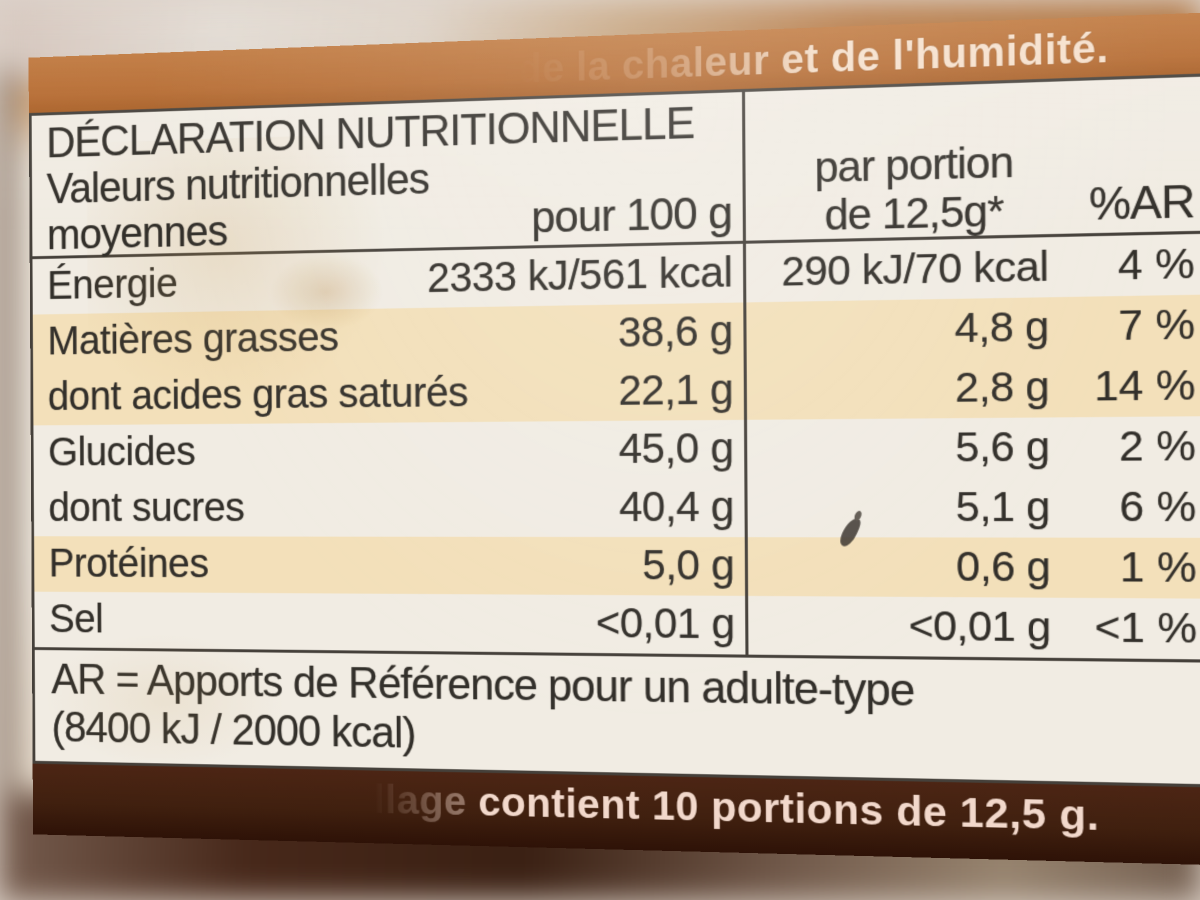  What do you see at coordinates (676, 389) in the screenshot?
I see `per-100g-value: 22,1 g` at bounding box center [676, 389].